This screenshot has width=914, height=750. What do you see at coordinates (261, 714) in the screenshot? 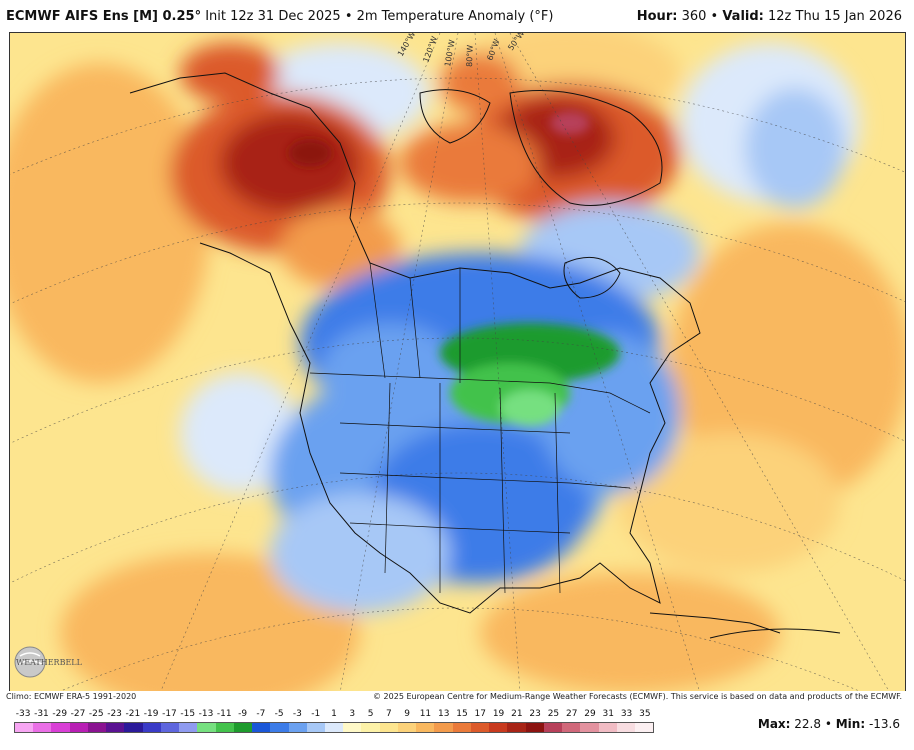
I see `scale-tick-label: -7` at bounding box center [261, 714].